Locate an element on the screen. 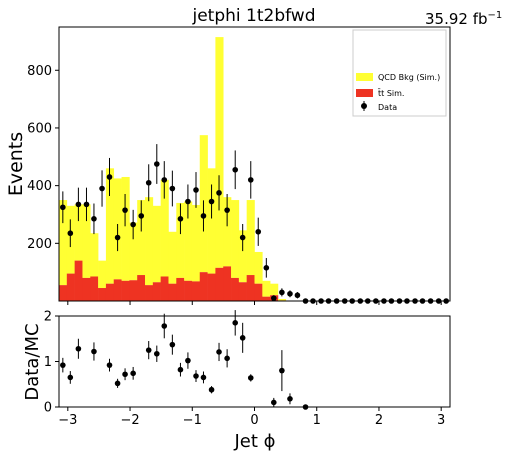 The height and width of the screenshot is (460, 515). legend-swatch-ttbar is located at coordinates (364, 93).